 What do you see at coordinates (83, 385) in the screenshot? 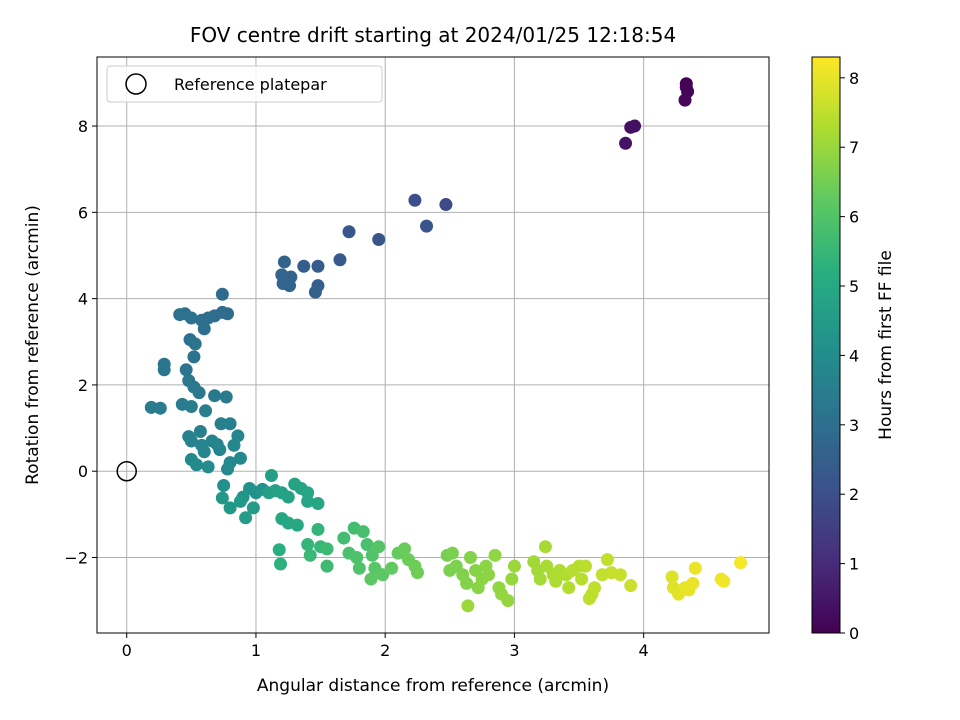
I see `y-tick-label: 2` at bounding box center [83, 385].